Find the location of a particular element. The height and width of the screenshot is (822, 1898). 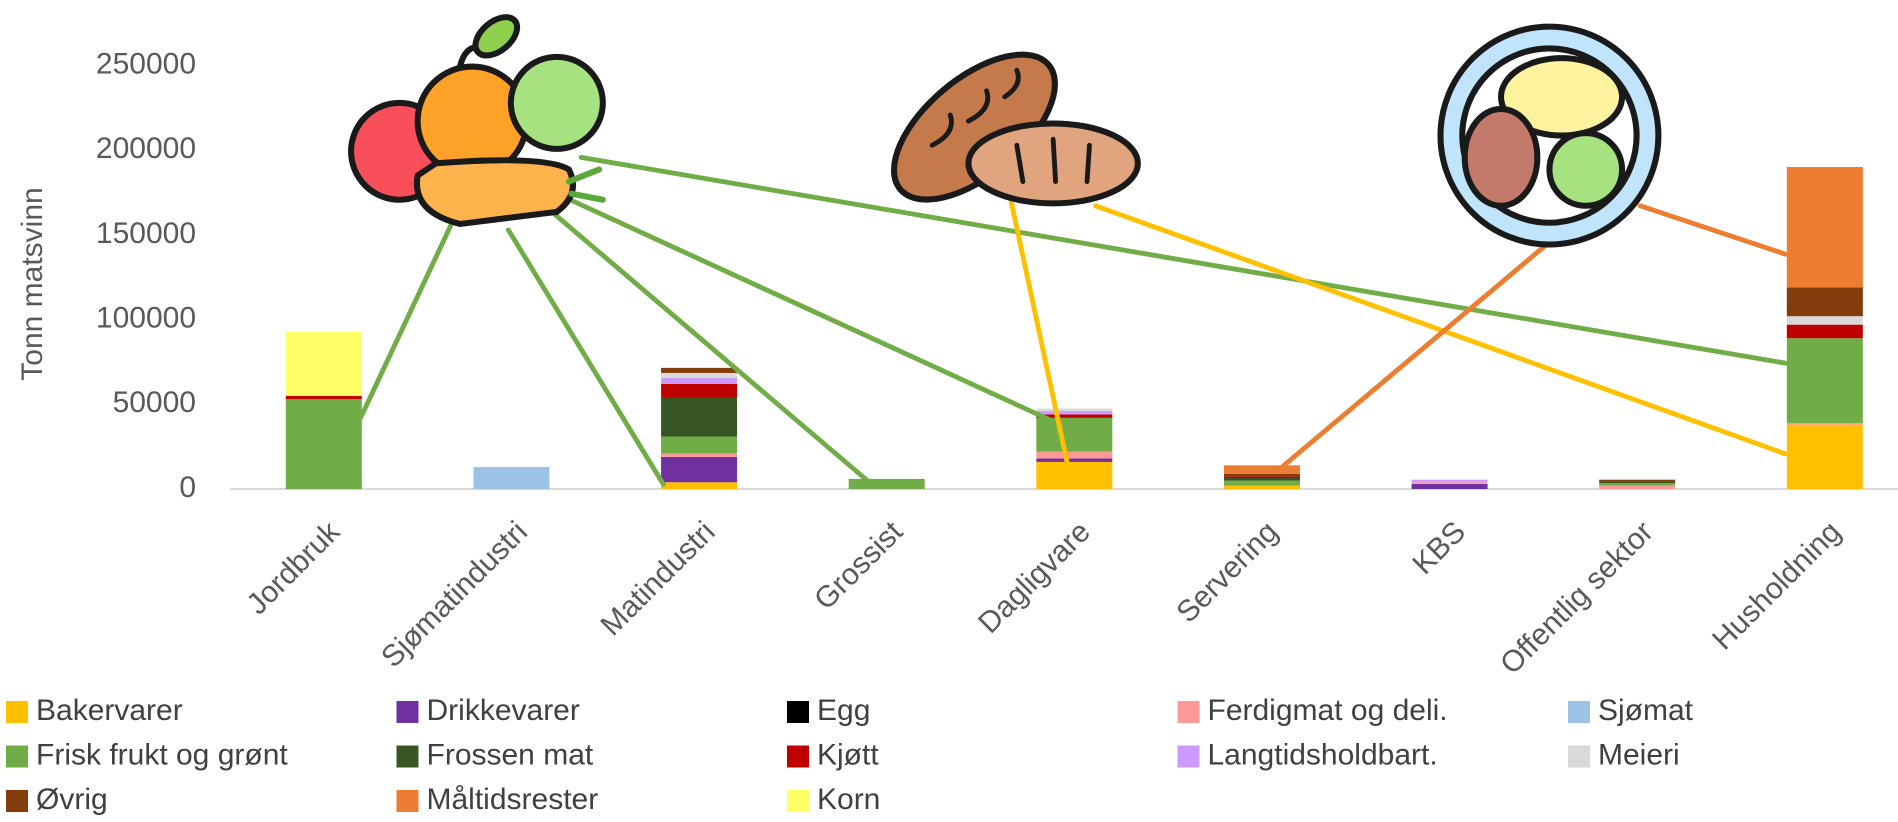

y-tick-label: 250000 is located at coordinates (146, 63).